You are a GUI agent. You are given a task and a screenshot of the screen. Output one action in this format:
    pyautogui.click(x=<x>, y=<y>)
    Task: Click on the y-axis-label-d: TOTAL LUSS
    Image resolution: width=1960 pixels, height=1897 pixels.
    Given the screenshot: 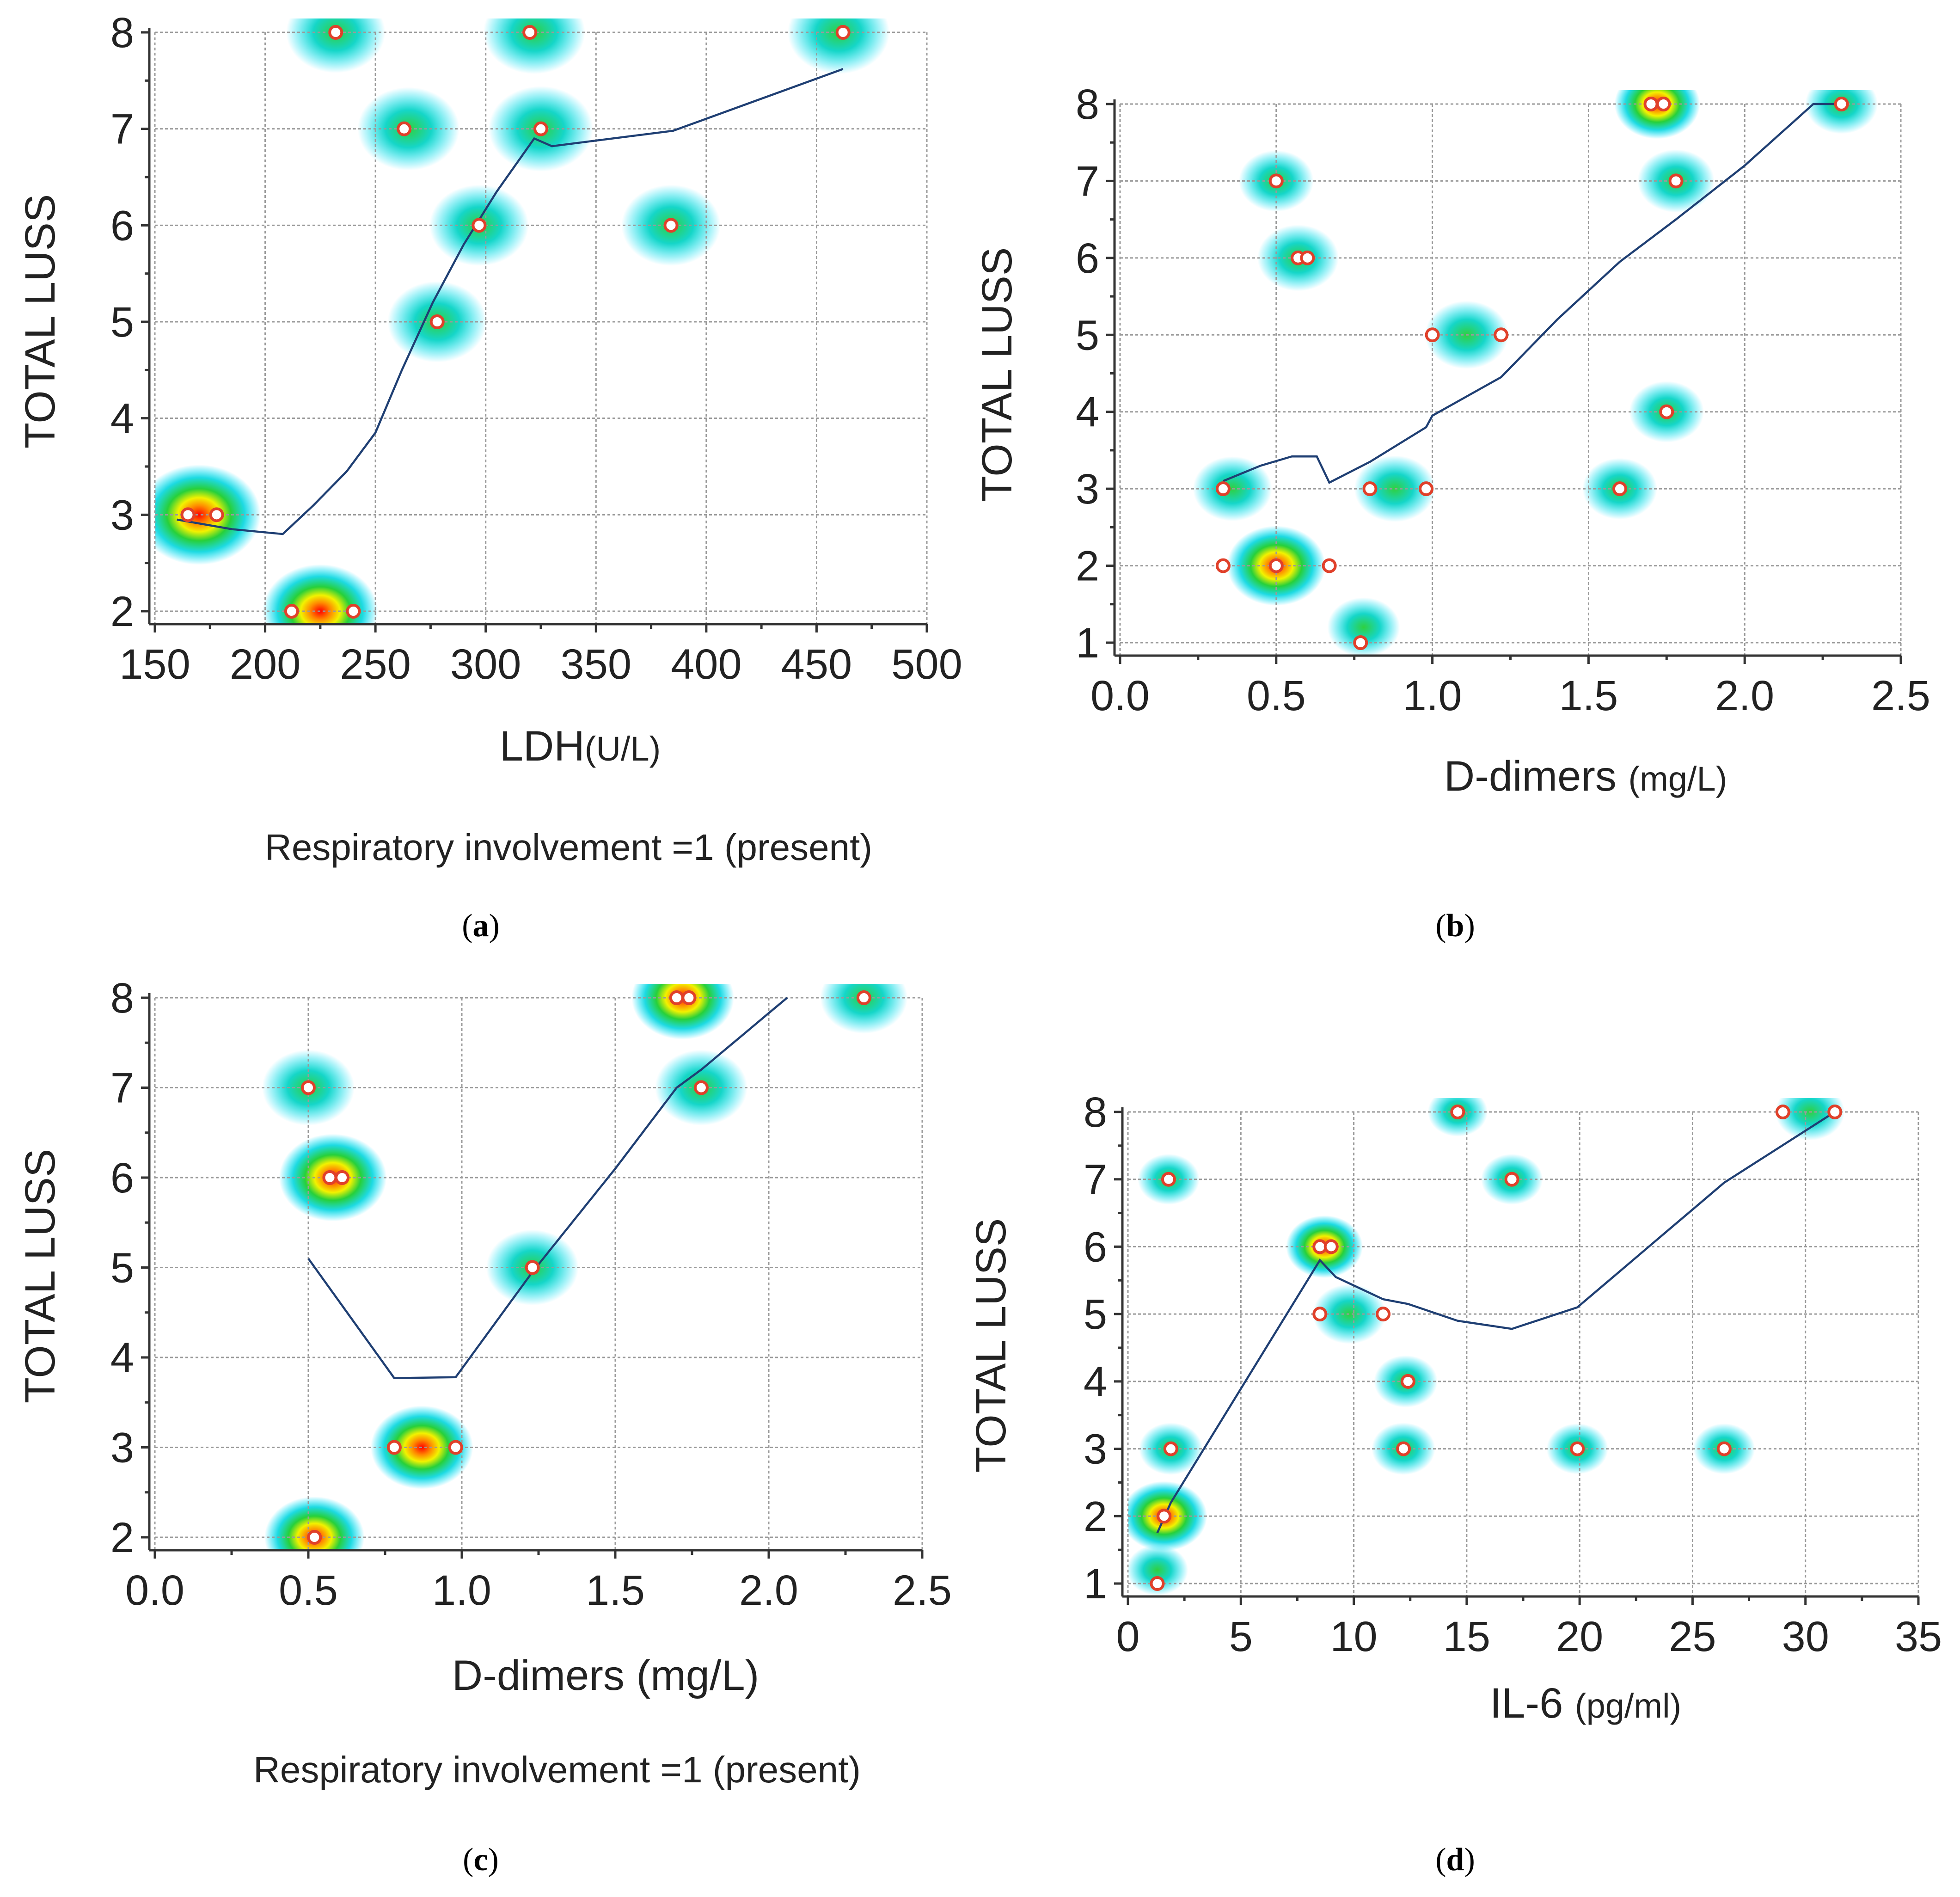 What is the action you would take?
    pyautogui.click(x=991, y=1345)
    